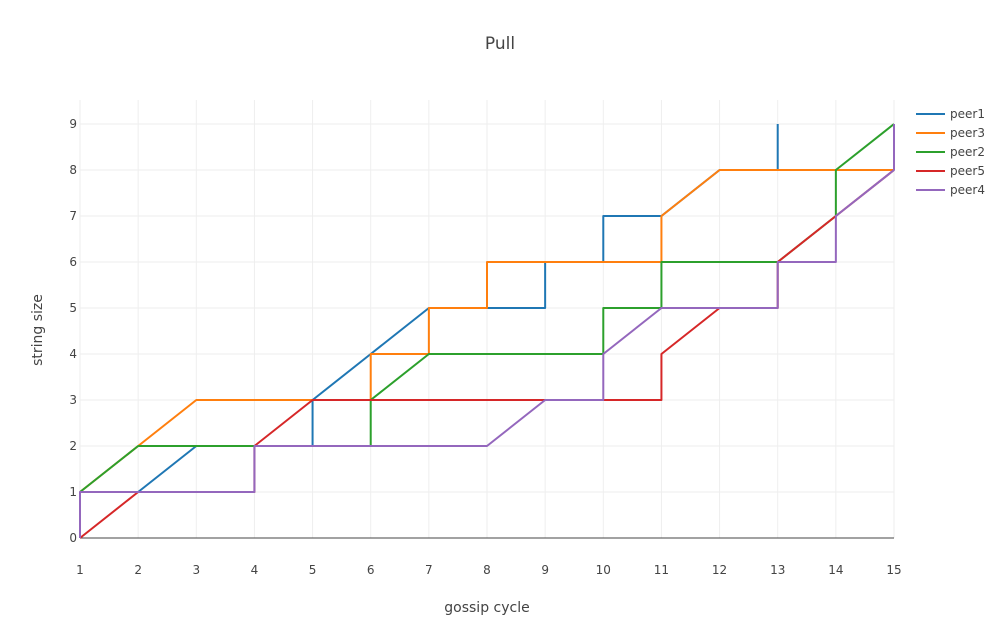 Image resolution: width=1000 pixels, height=640 pixels. What do you see at coordinates (967, 133) in the screenshot?
I see `legend-label: peer3` at bounding box center [967, 133].